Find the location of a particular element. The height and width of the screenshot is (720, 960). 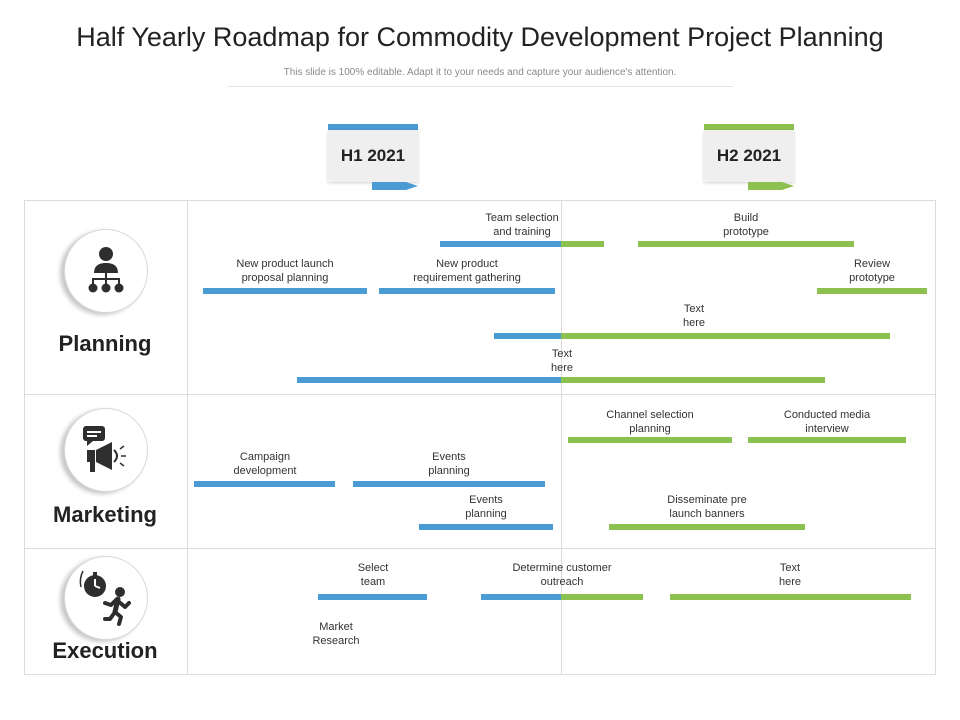

task-label: Select team is located at coordinates (373, 575).